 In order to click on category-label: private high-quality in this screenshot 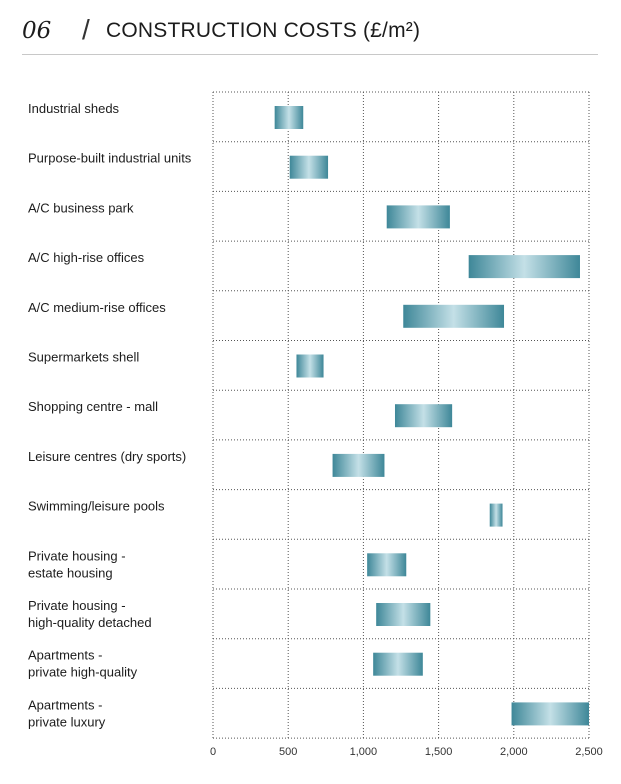, I will do `click(83, 672)`.